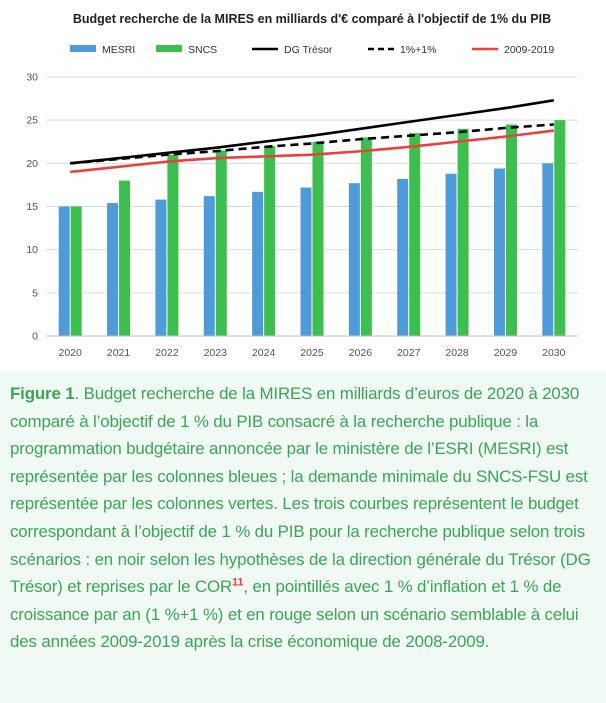 Image resolution: width=606 pixels, height=703 pixels. I want to click on y-tick-label-5: 5, so click(35, 293).